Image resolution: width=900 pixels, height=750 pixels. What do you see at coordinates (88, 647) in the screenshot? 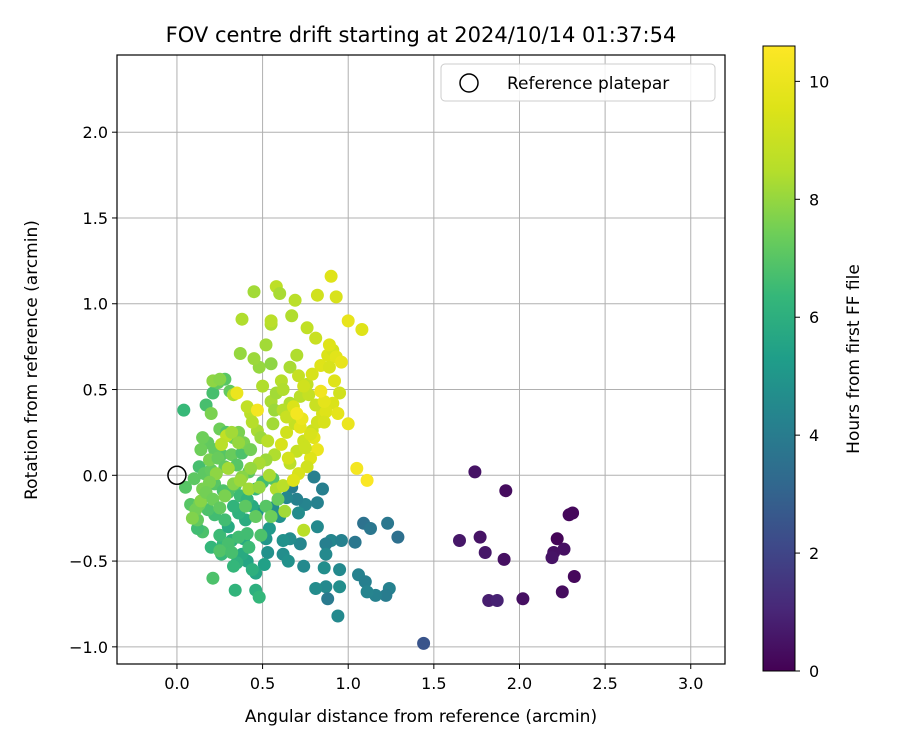
I see `y-tick-label: −1.0` at bounding box center [88, 647].